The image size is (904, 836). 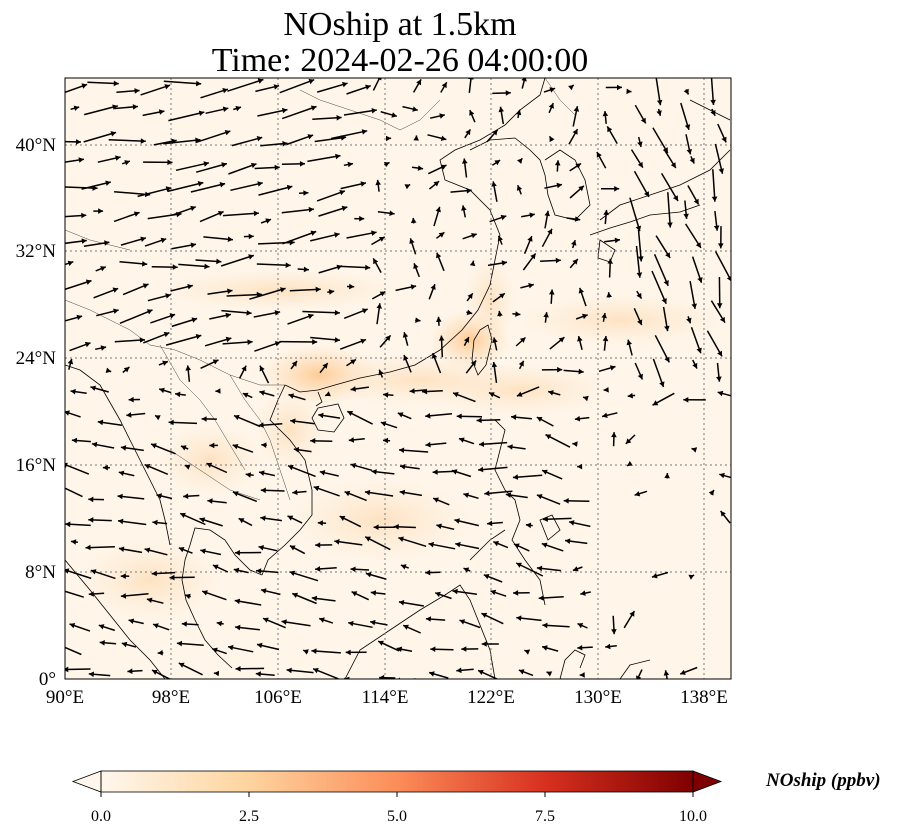 I want to click on x-tick-label: 122°E, so click(x=491, y=697).